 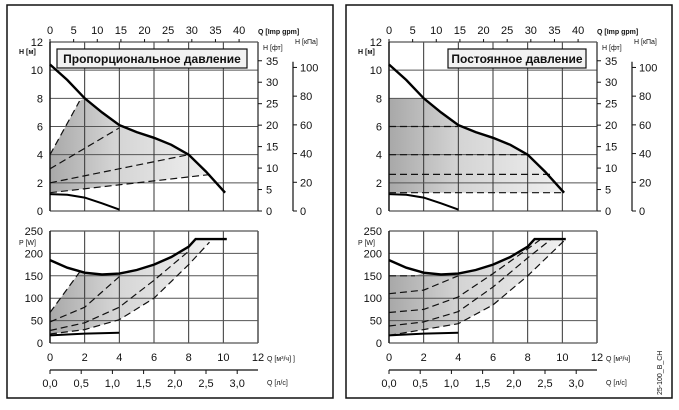 I want to click on gpm-tick-label: 40, so click(x=578, y=31).